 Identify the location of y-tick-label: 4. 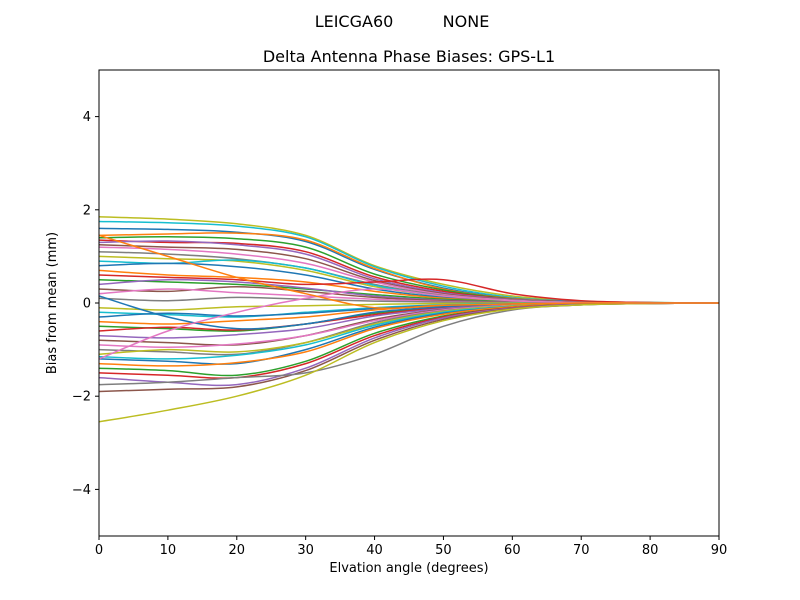
(87, 117).